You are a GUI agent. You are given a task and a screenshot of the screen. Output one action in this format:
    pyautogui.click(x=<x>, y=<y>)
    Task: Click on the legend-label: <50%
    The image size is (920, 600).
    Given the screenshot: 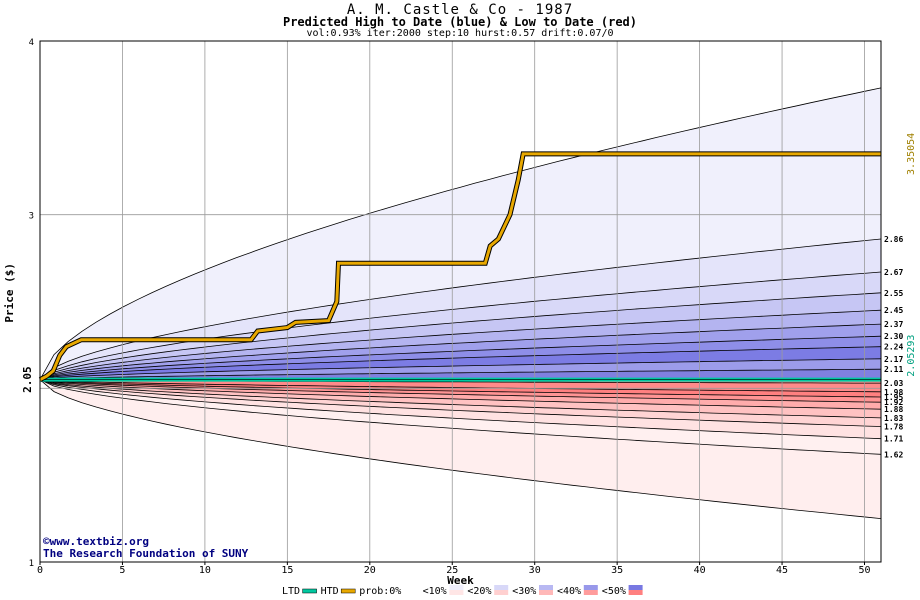 What is the action you would take?
    pyautogui.click(x=614, y=591)
    